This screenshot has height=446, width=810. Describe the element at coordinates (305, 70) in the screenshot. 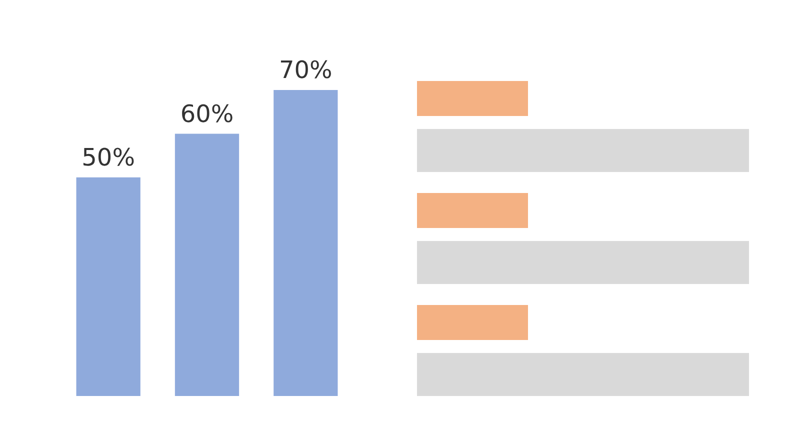

I see `data-label: 70%` at that location.